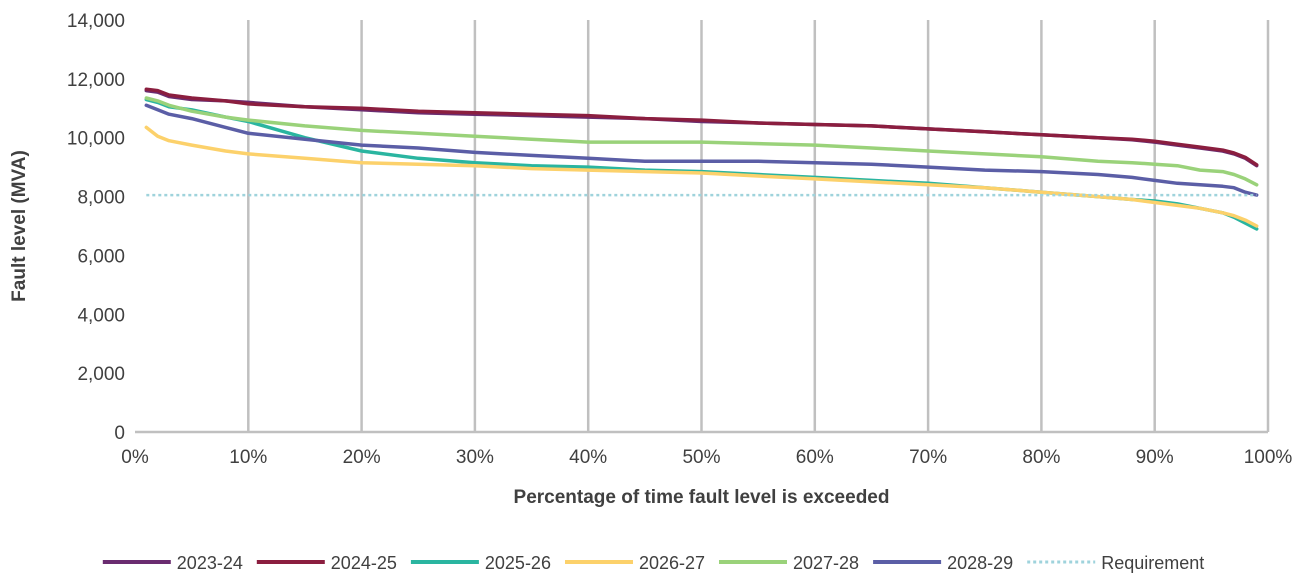 The width and height of the screenshot is (1307, 575). Describe the element at coordinates (172, 563) in the screenshot. I see `legend-item: 2023-24` at that location.